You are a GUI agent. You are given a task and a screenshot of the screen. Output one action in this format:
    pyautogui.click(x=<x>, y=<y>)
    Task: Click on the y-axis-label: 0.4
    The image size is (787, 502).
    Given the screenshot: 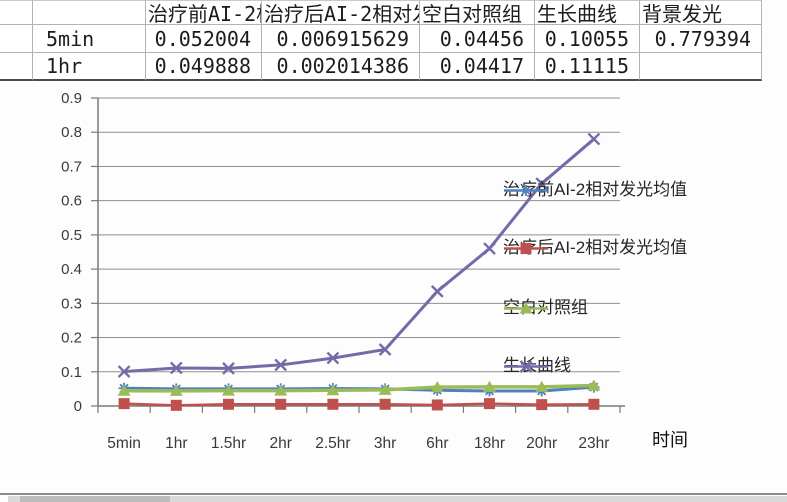 What is the action you would take?
    pyautogui.click(x=71, y=269)
    